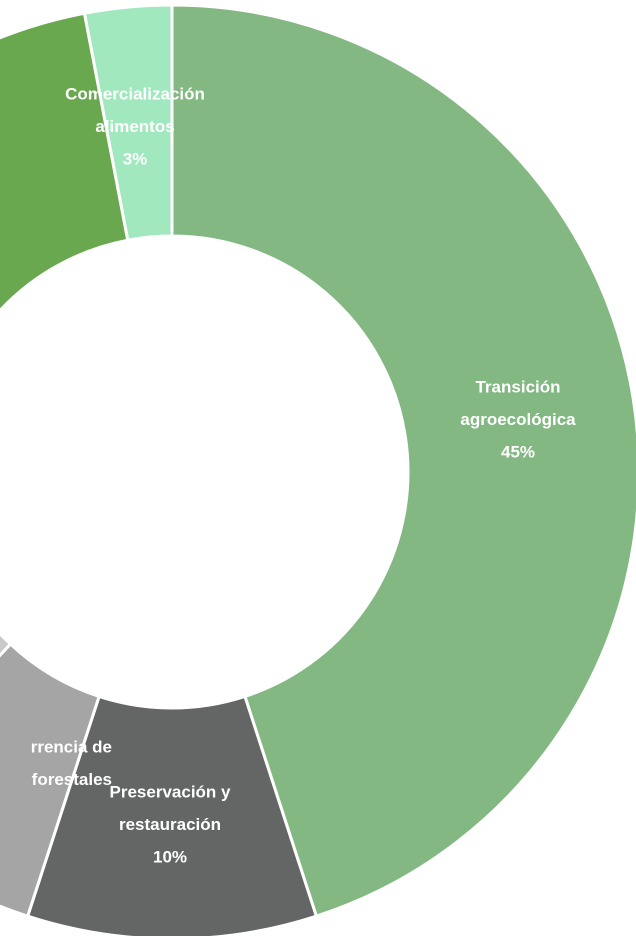 The image size is (636, 936). I want to click on slice-label: restauración, so click(170, 824).